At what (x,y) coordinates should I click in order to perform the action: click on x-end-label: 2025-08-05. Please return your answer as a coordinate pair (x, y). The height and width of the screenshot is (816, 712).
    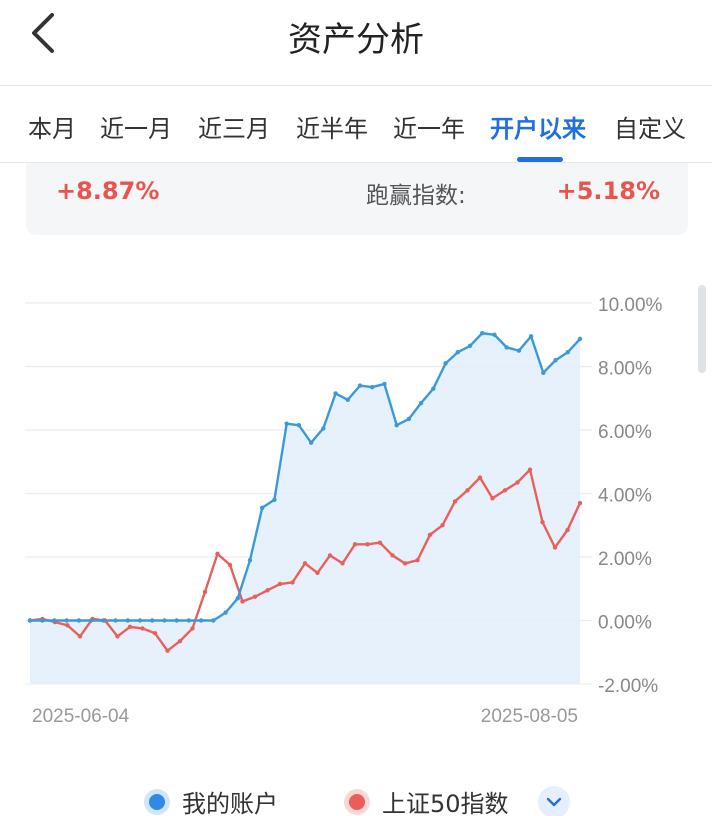
    Looking at the image, I should click on (529, 716).